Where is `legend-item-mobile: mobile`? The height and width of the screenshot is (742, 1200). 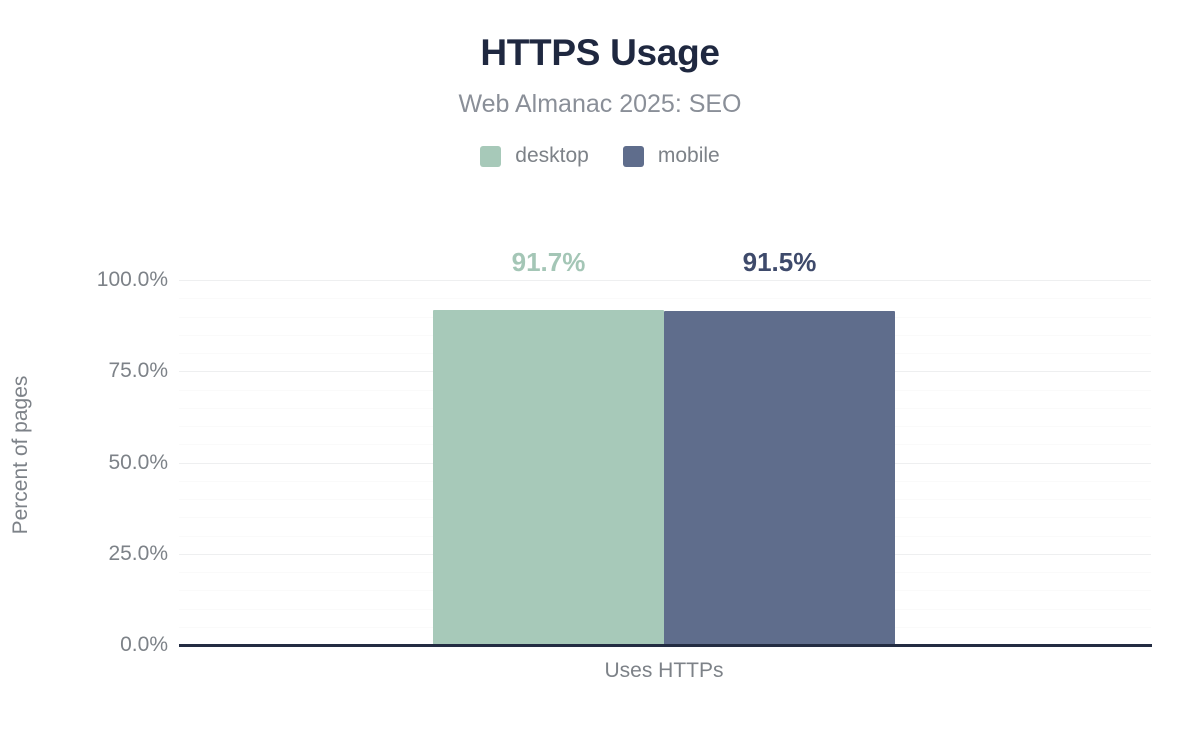
legend-item-mobile: mobile is located at coordinates (671, 156).